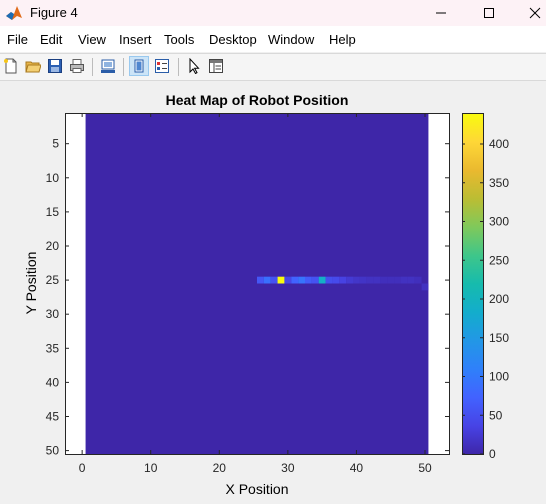  What do you see at coordinates (53, 246) in the screenshot?
I see `y-tick-label: 20` at bounding box center [53, 246].